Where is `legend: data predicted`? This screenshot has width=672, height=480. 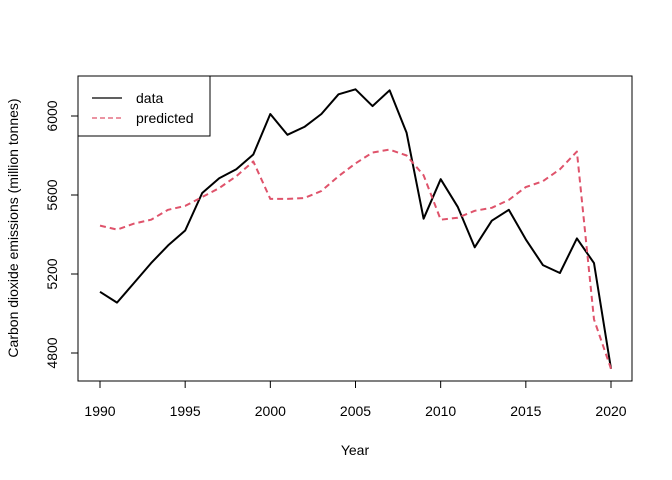
legend: data predicted is located at coordinates (144, 106).